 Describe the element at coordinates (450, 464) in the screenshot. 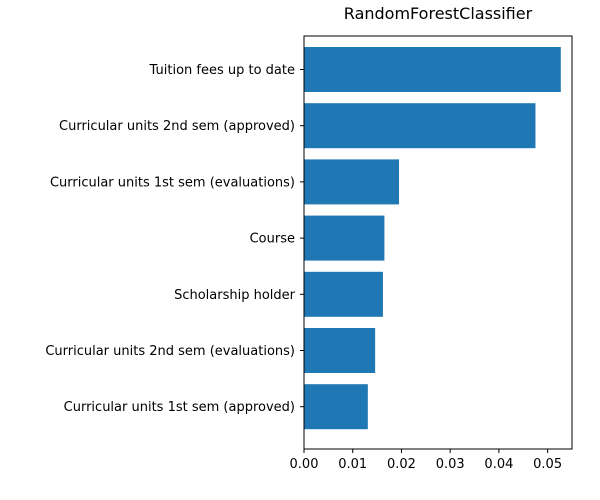

I see `x-tick-label: 0.03` at that location.